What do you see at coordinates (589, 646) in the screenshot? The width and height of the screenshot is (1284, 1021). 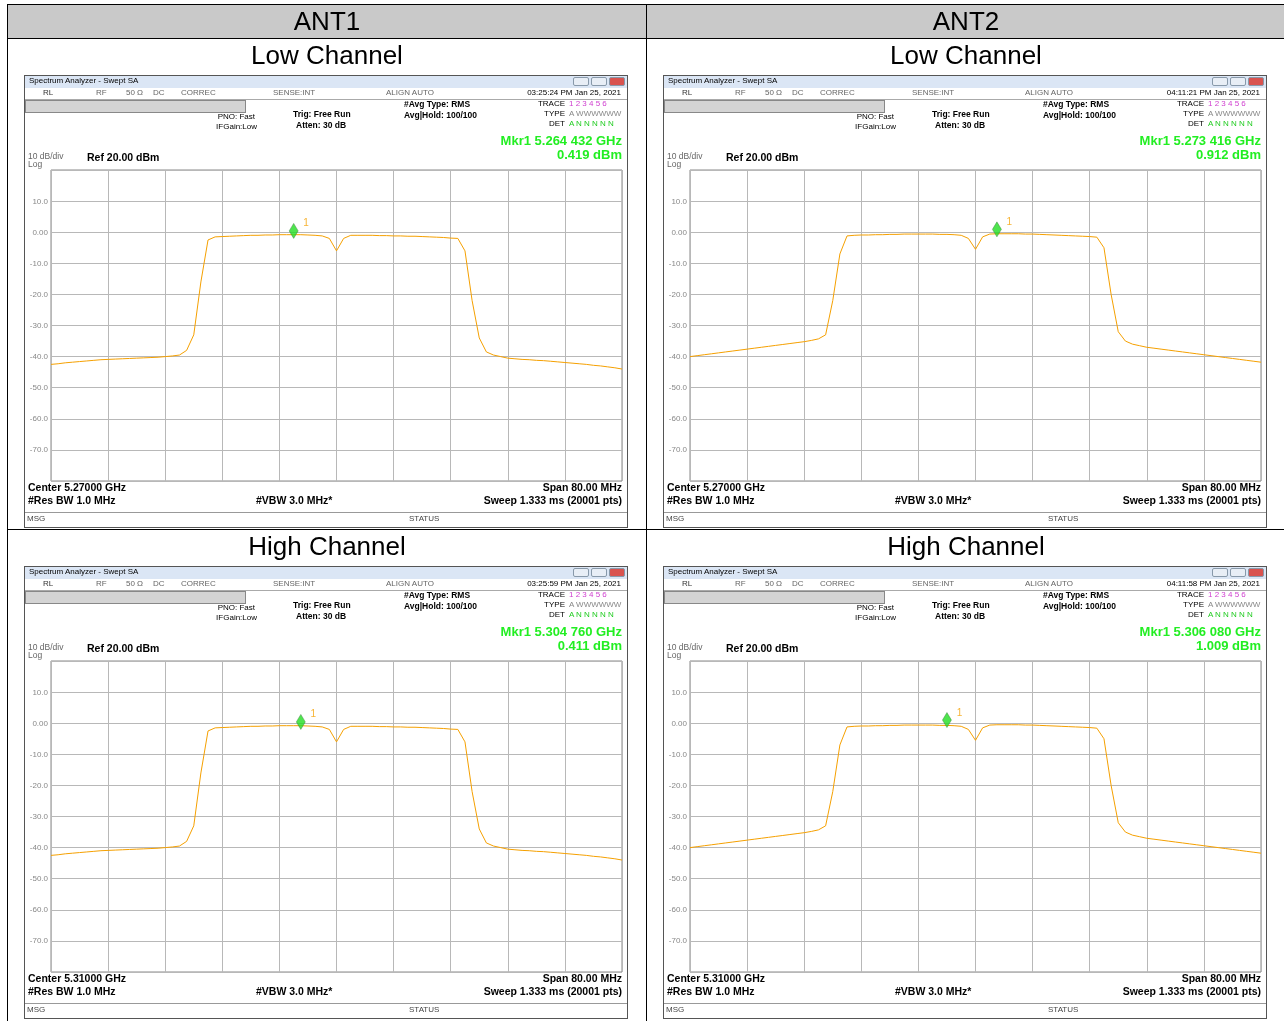 I see `text: 0.411 dBm` at bounding box center [589, 646].